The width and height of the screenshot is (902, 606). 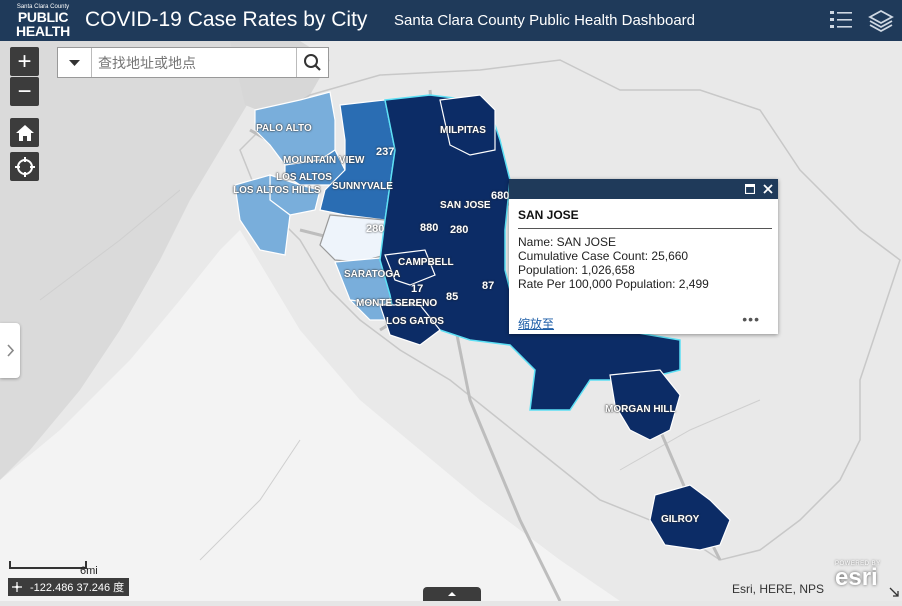 I want to click on crosshair-icon, so click(x=17, y=587).